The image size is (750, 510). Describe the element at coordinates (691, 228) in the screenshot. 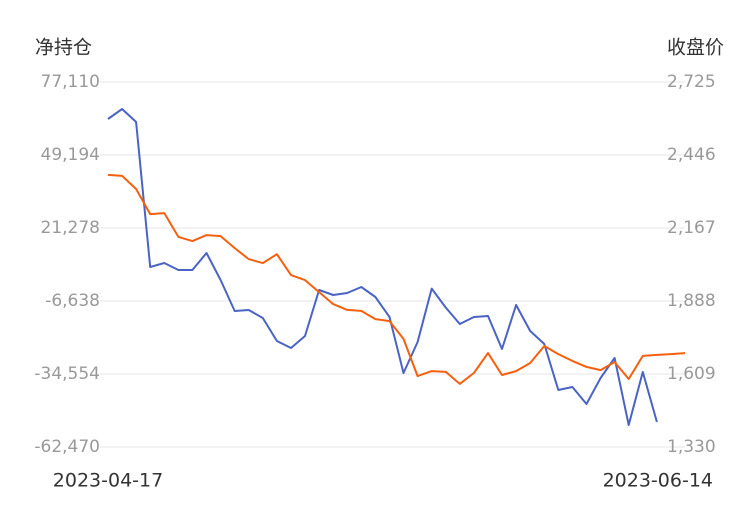

I see `y2-tick-label: 2,167` at that location.